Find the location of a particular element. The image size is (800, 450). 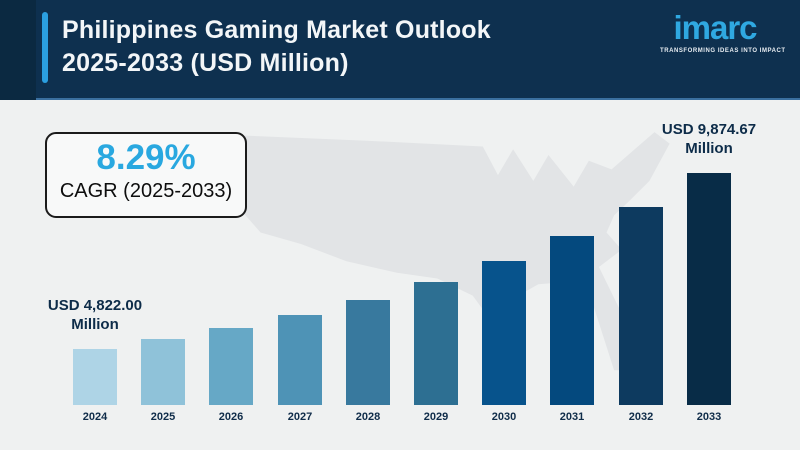

cagr-box: 8.29% CAGR (2025-2033) is located at coordinates (146, 175).